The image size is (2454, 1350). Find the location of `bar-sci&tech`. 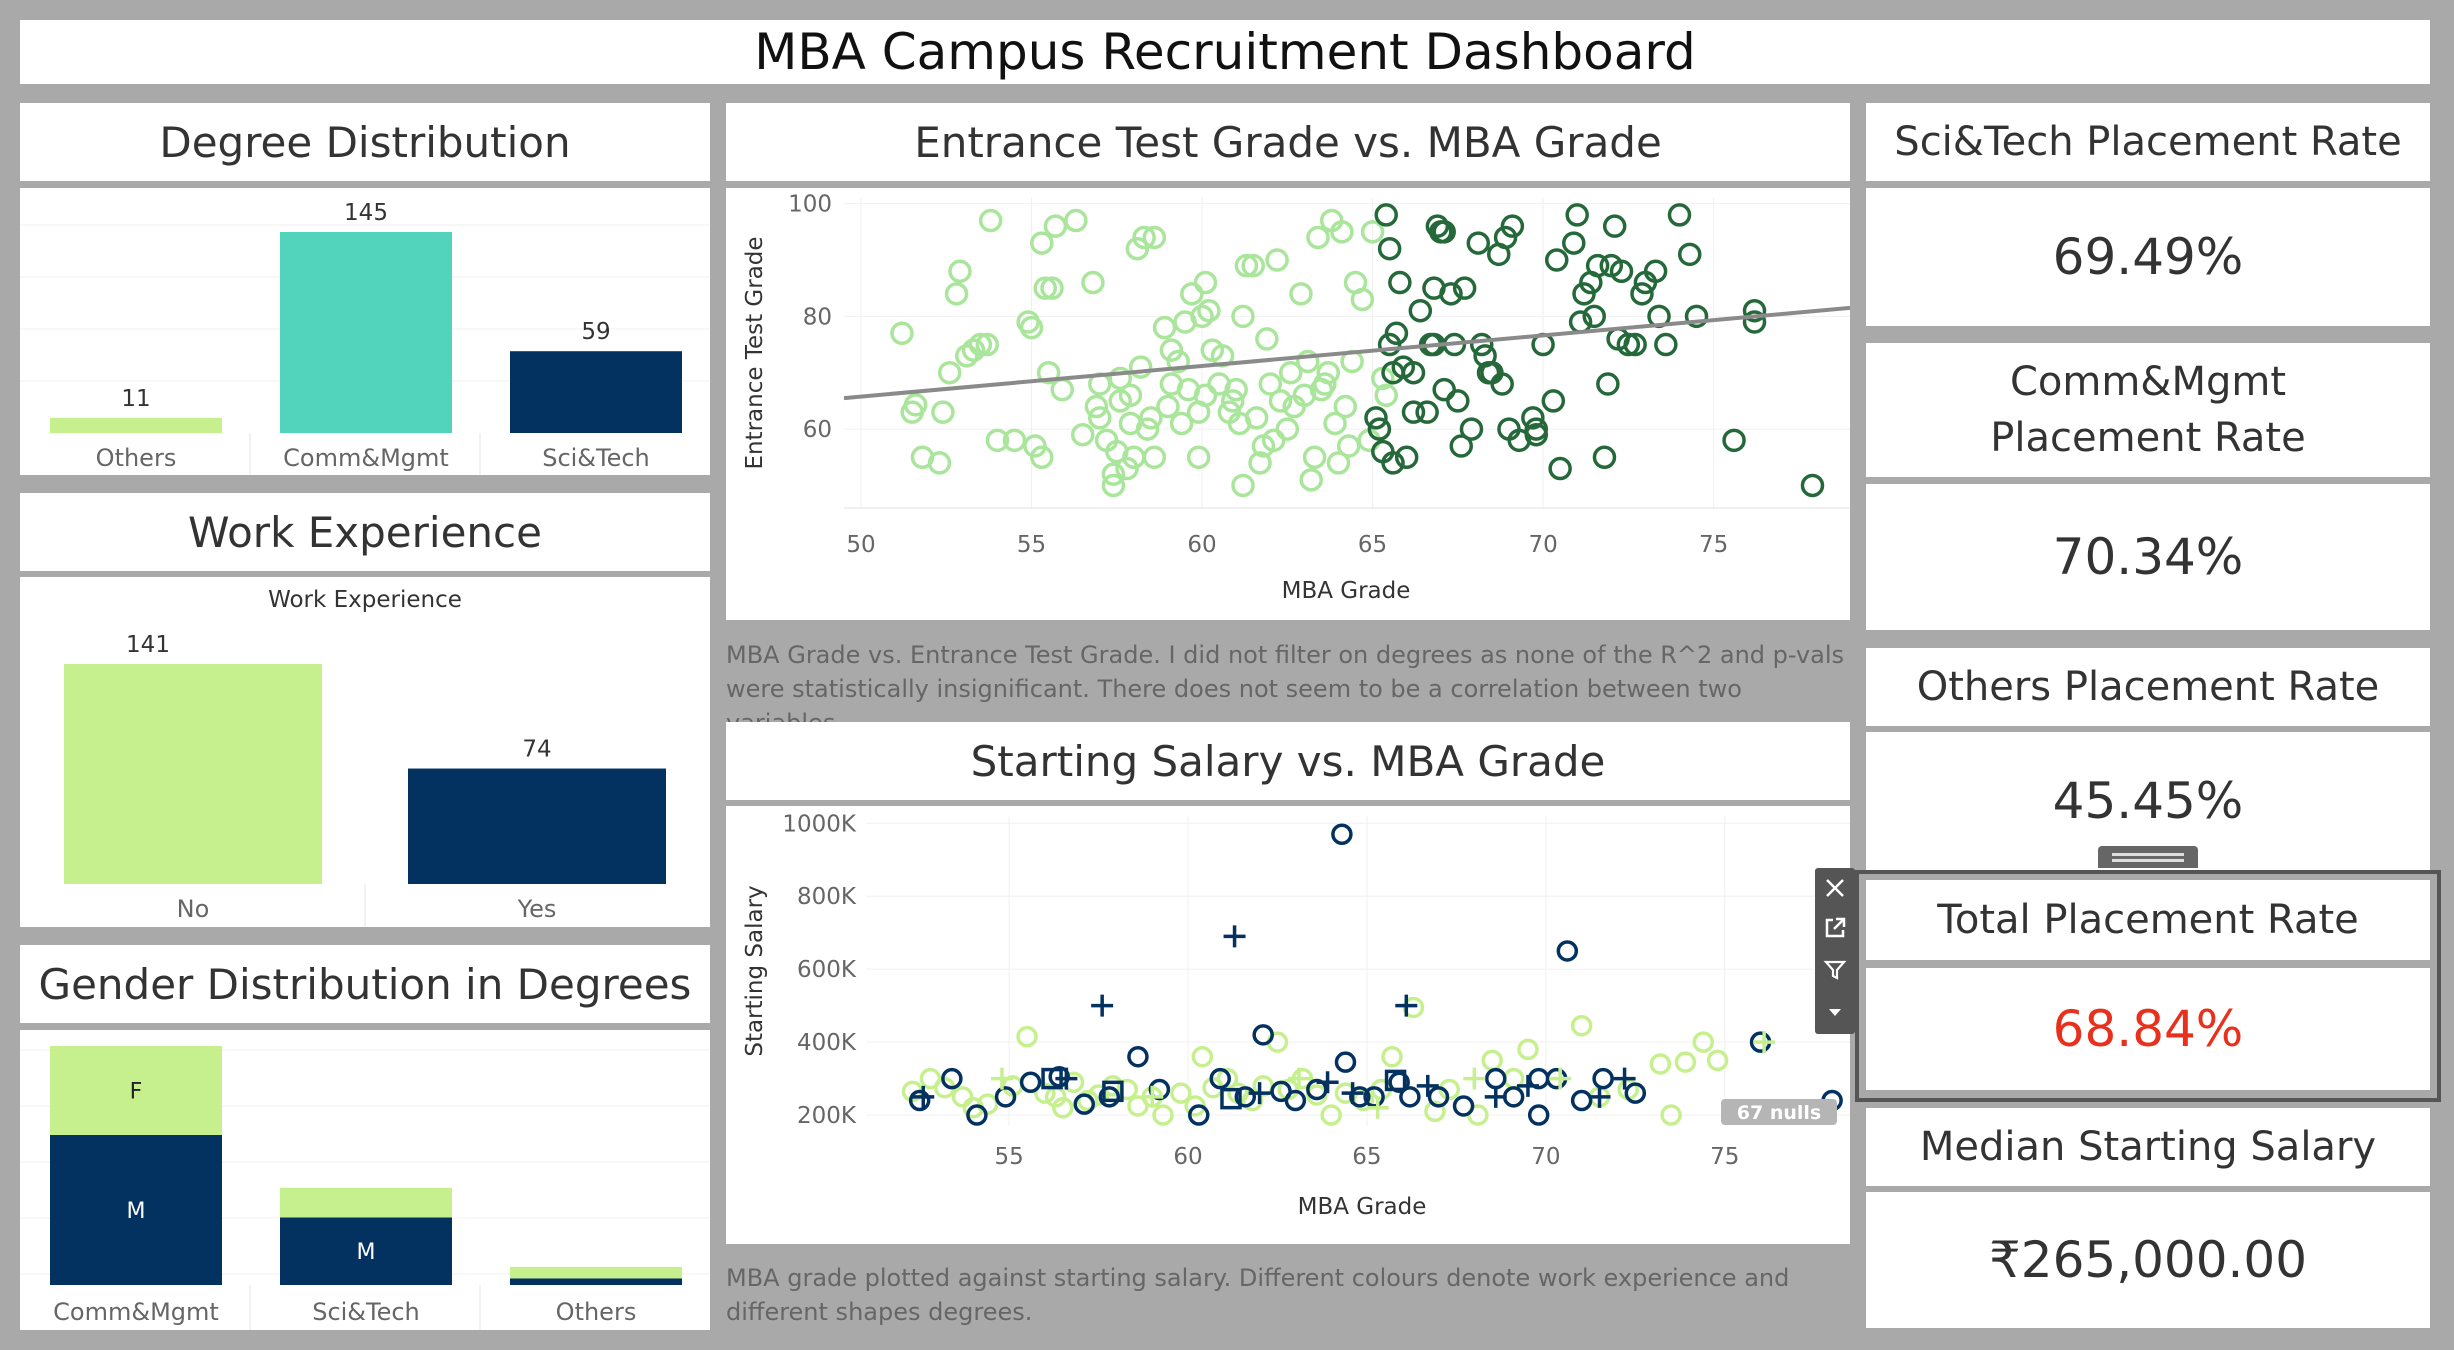

bar-sci&tech is located at coordinates (596, 392).